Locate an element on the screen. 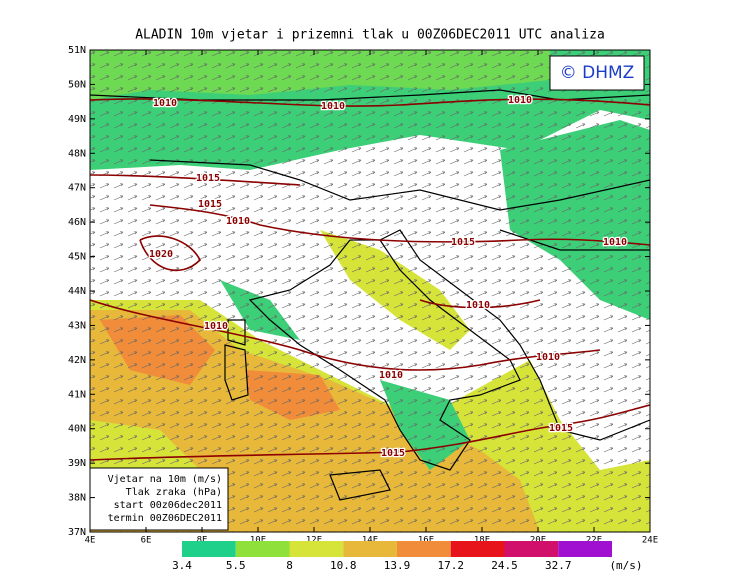 The image size is (740, 586). lon-label: 8E is located at coordinates (202, 541).